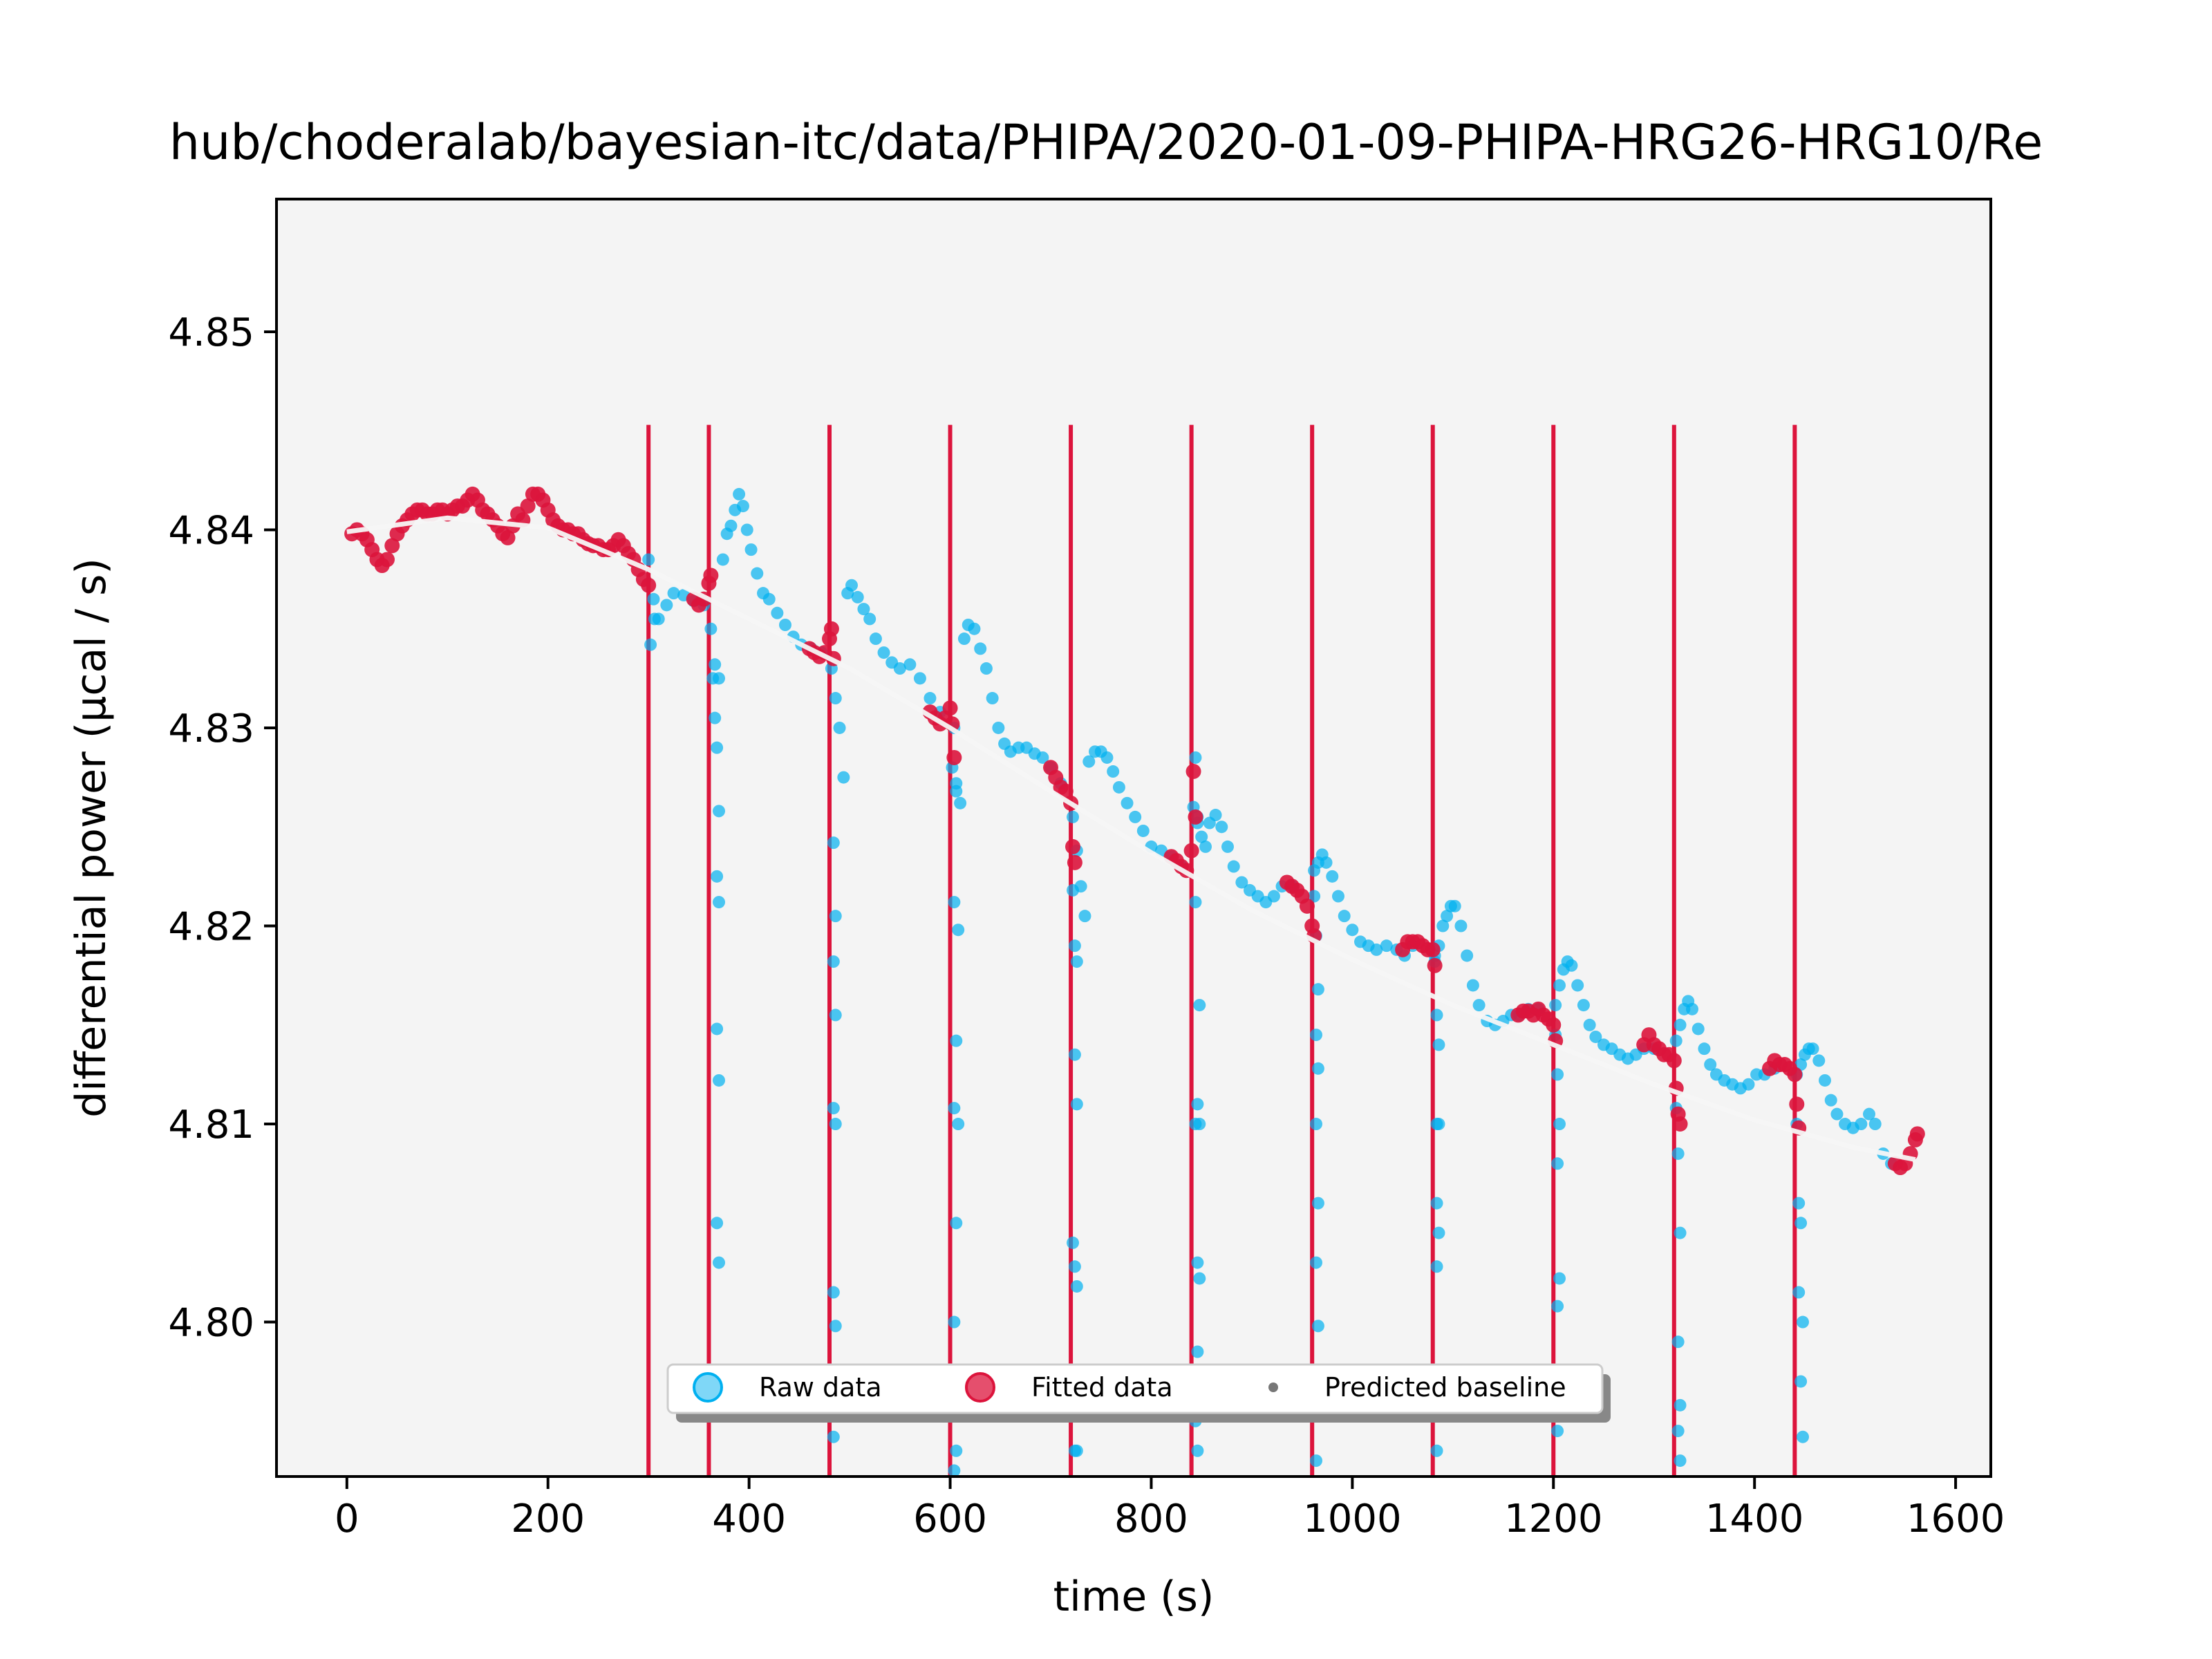 The width and height of the screenshot is (2212, 1659). I want to click on x-tick-label: 400, so click(749, 1519).